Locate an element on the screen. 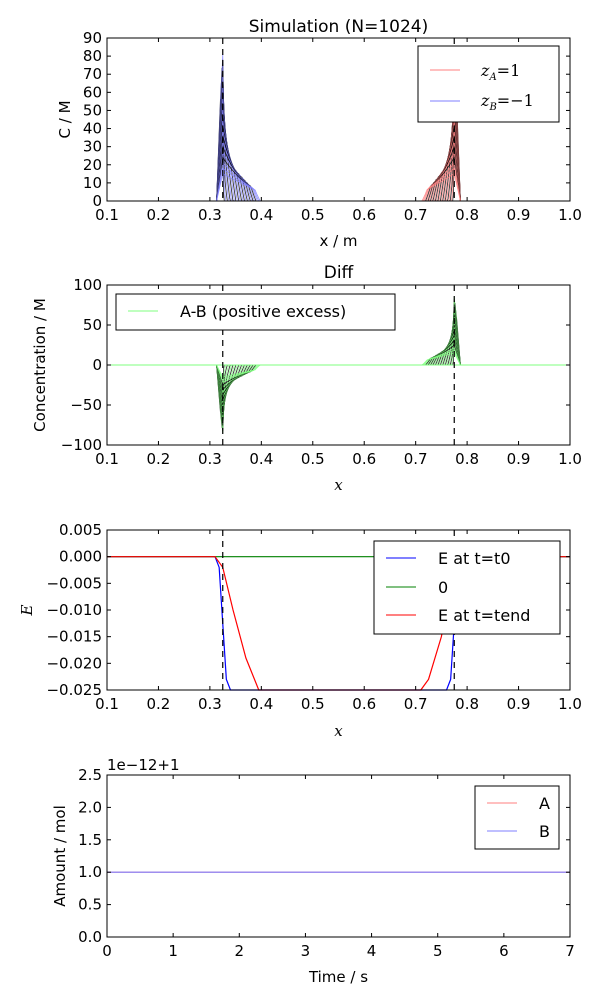 This screenshot has height=1000, width=600. panel-2-x-ticks: 0.1 0.2 0.3 0.4 0.5 0.6 0.7 0.8 0.9 1.0 is located at coordinates (338, 376).